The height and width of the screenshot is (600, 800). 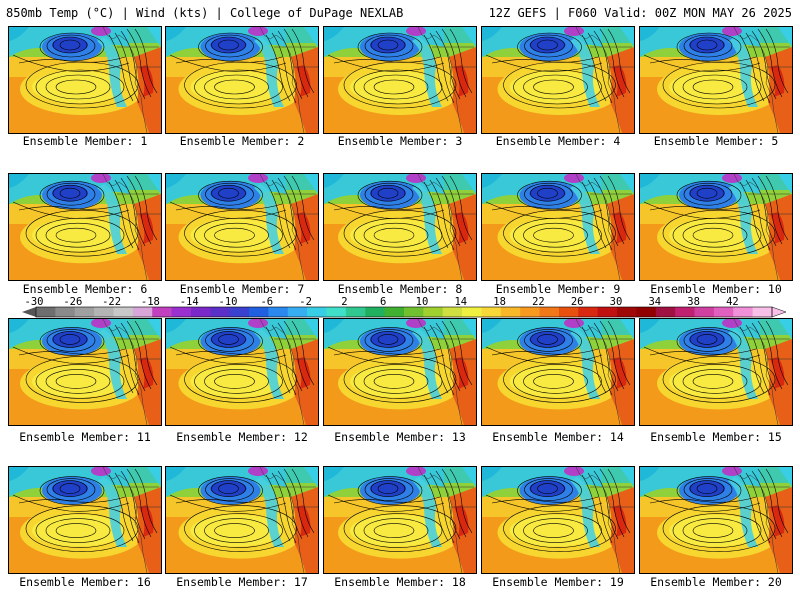 I want to click on colorbar-tick-label: 18, so click(x=499, y=302).